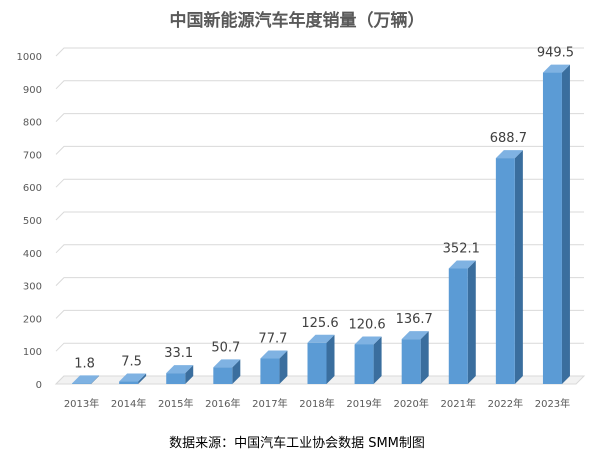 The height and width of the screenshot is (459, 594). Describe the element at coordinates (272, 339) in the screenshot. I see `data-label: 77.7` at that location.